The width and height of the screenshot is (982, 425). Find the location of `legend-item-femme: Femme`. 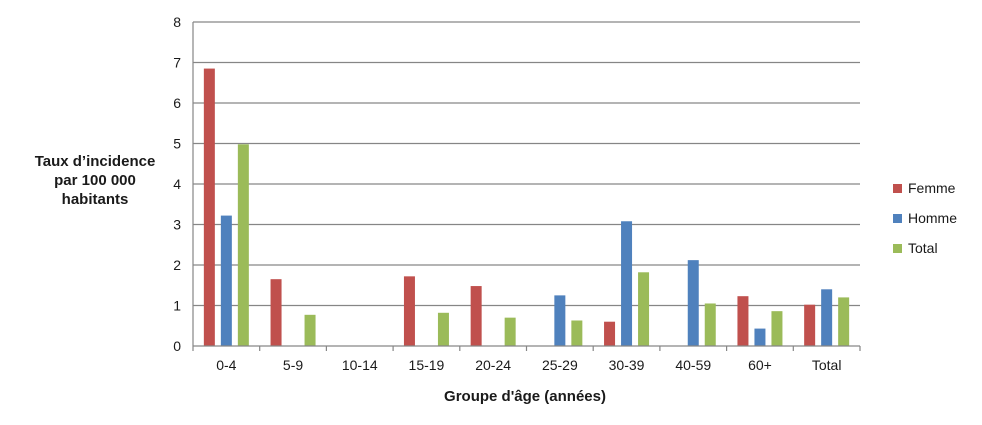

legend-item-femme: Femme is located at coordinates (925, 188).